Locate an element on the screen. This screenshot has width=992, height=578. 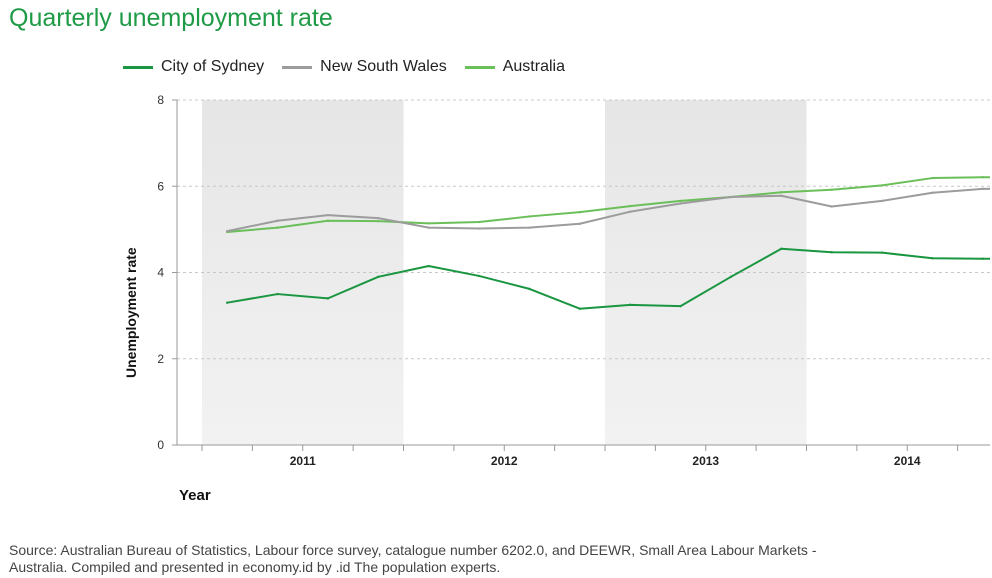
x-tick-label-2013: 2013 is located at coordinates (705, 461).